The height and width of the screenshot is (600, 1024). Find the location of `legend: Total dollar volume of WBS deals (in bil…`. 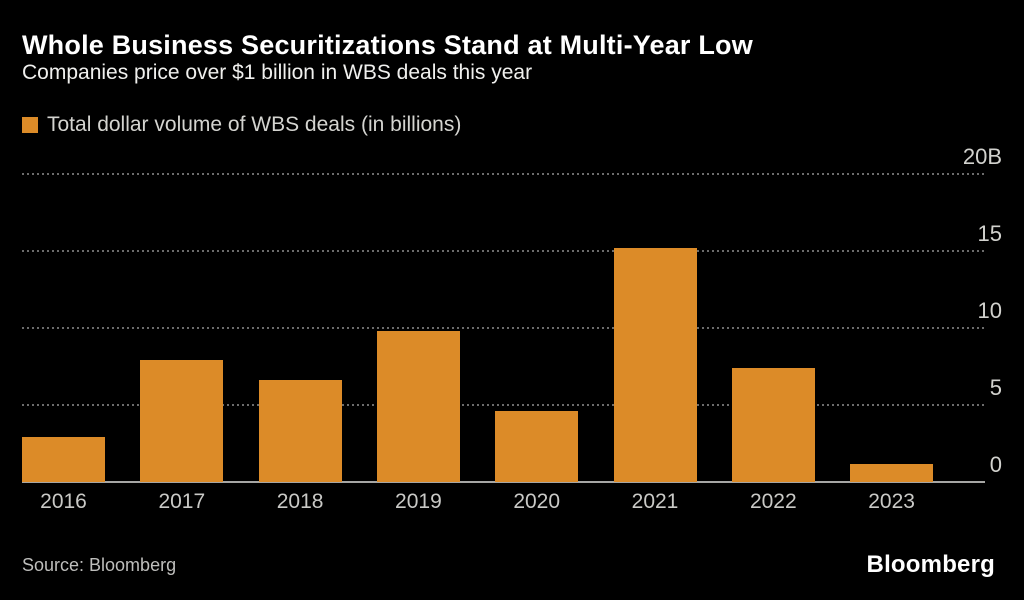

legend: Total dollar volume of WBS deals (in bil… is located at coordinates (241, 125).